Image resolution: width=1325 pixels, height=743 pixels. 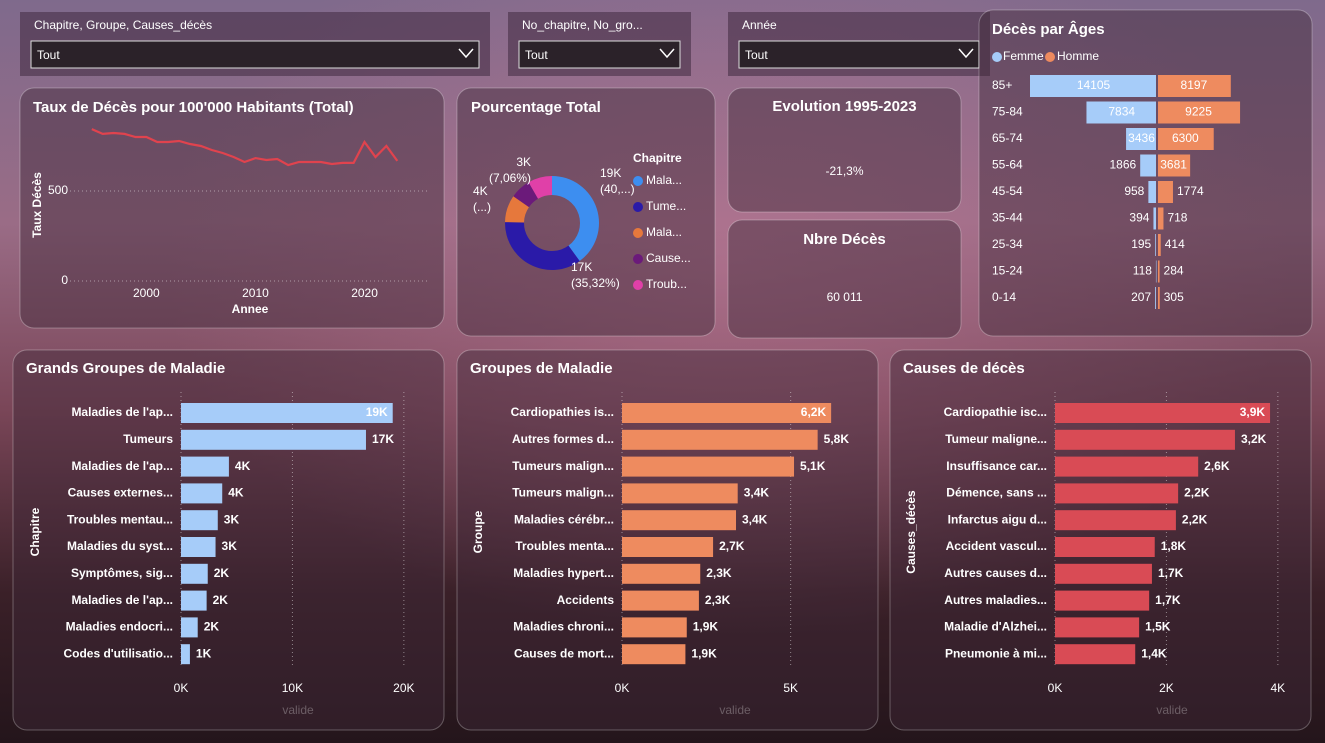 What do you see at coordinates (58, 190) in the screenshot?
I see `y-tick-label: 500` at bounding box center [58, 190].